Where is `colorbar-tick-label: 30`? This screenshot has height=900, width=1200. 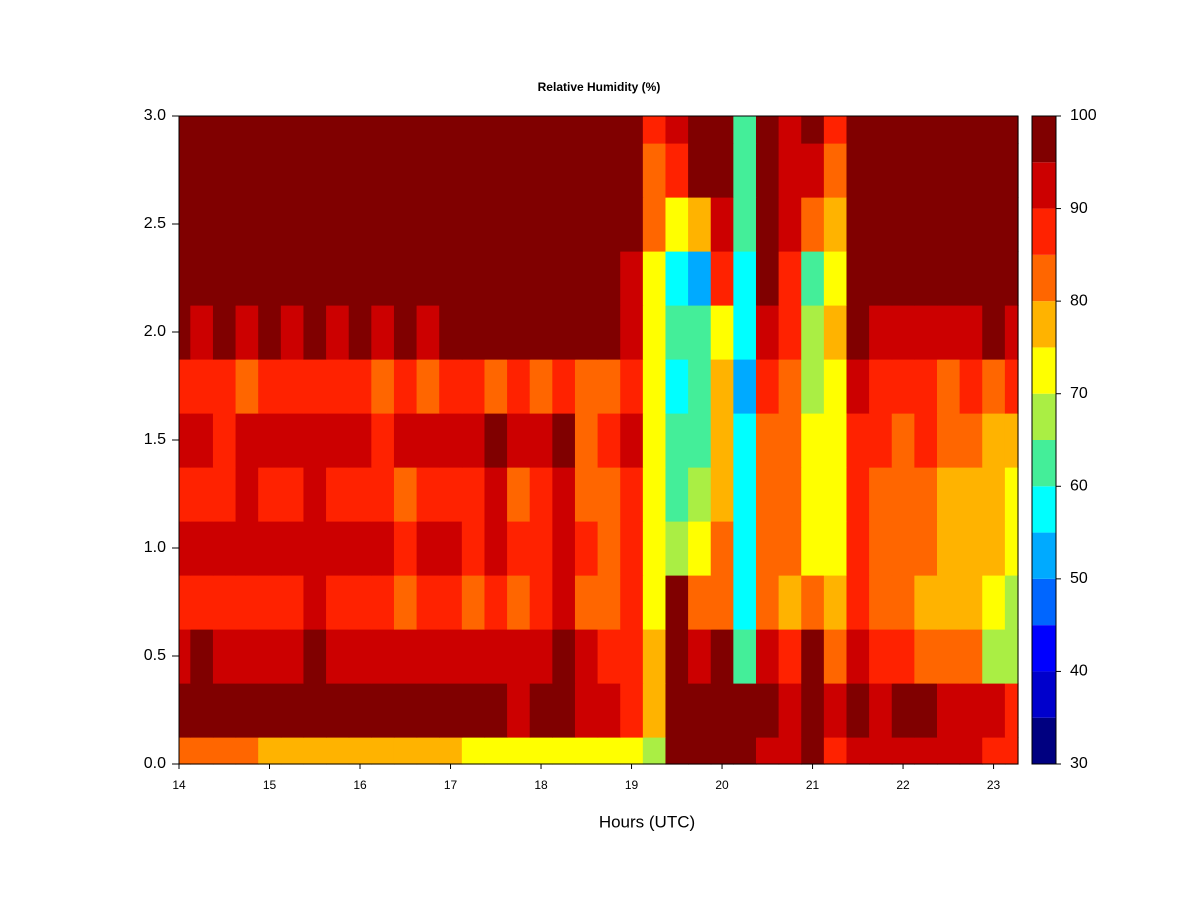
colorbar-tick-label: 30 is located at coordinates (1079, 763).